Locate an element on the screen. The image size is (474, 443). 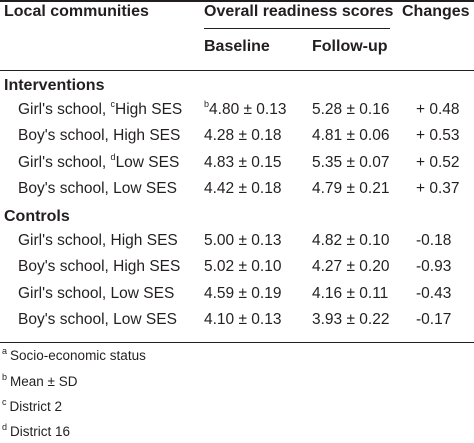
cell-change: -0.43 is located at coordinates (434, 293).